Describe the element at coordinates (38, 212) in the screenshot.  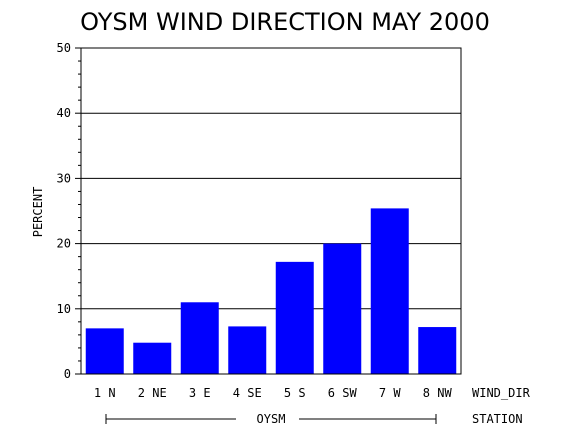
I see `y-axis-label: PERCENT` at that location.